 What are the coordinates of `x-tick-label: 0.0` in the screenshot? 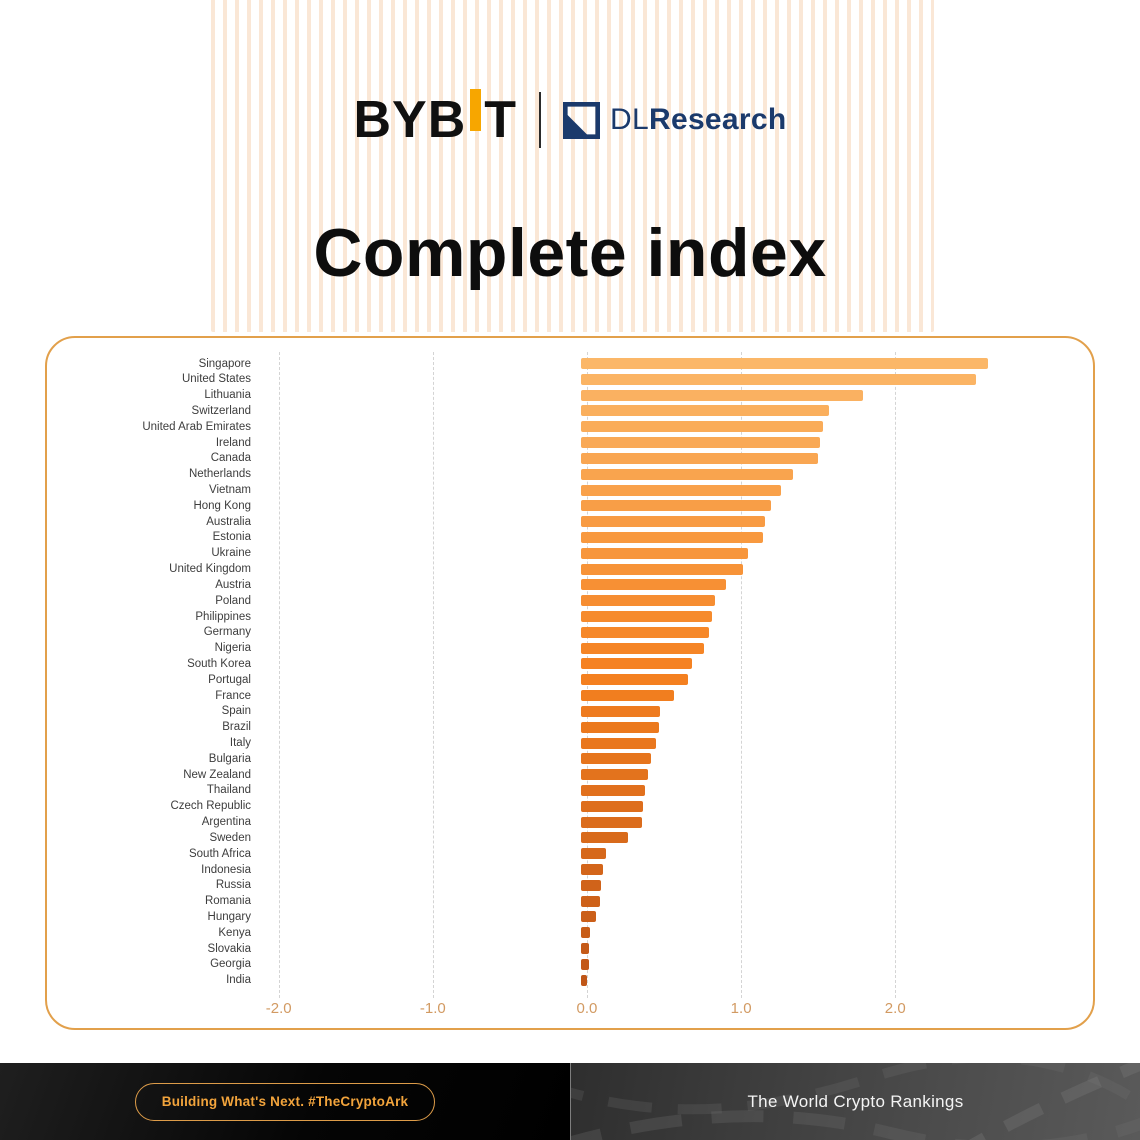 It's located at (587, 1008).